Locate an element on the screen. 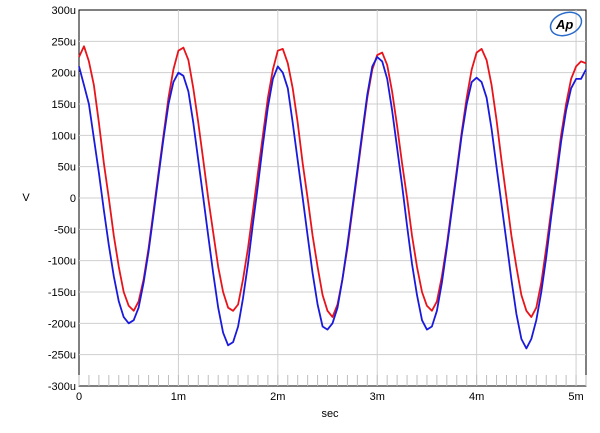 This screenshot has height=433, width=600. ap-logo-icon: Ap is located at coordinates (566, 24).